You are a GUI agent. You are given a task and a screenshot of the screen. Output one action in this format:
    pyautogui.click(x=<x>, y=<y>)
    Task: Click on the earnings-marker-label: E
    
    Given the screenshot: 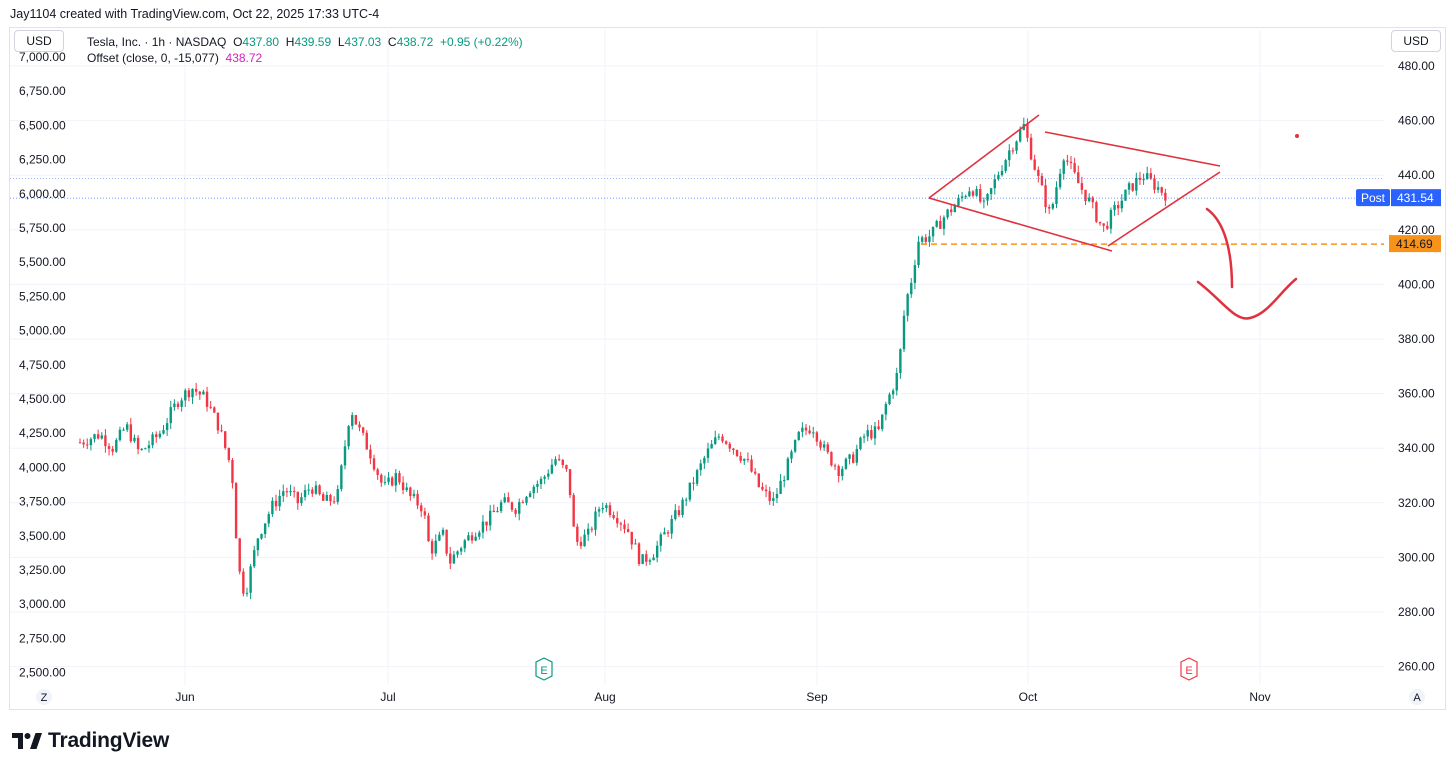 What is the action you would take?
    pyautogui.click(x=543, y=671)
    